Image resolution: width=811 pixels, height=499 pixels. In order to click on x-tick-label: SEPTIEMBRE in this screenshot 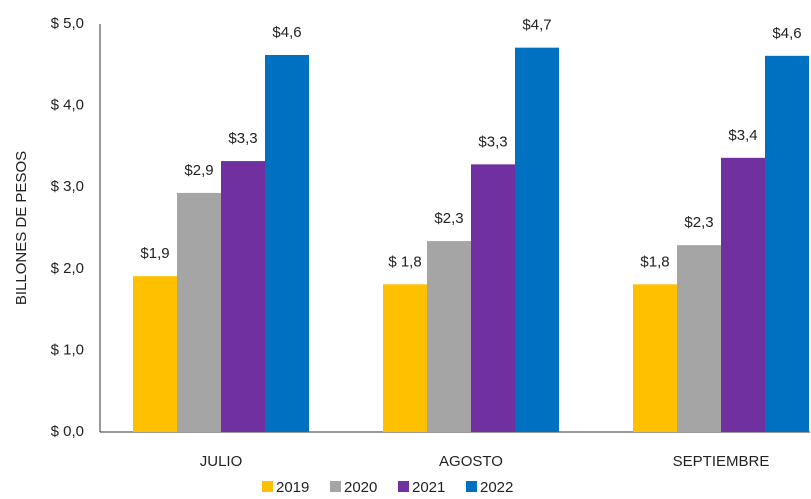, I will do `click(721, 461)`.